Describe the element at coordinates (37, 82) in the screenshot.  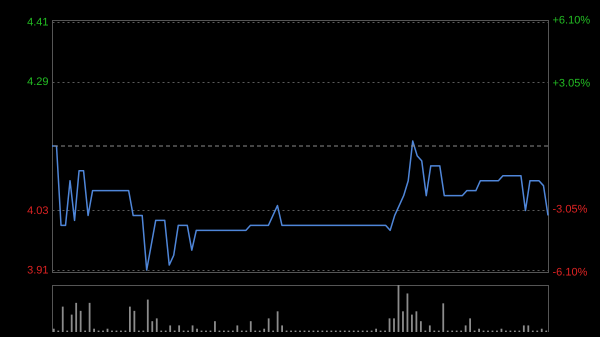
I see `y-tick-label: 4.29` at that location.